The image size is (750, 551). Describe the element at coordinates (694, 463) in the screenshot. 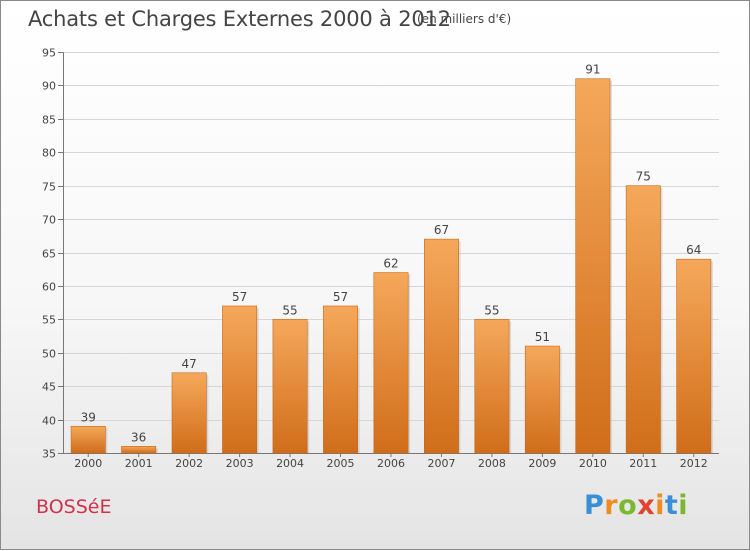

I see `x-tick-label-2012: 2012` at that location.